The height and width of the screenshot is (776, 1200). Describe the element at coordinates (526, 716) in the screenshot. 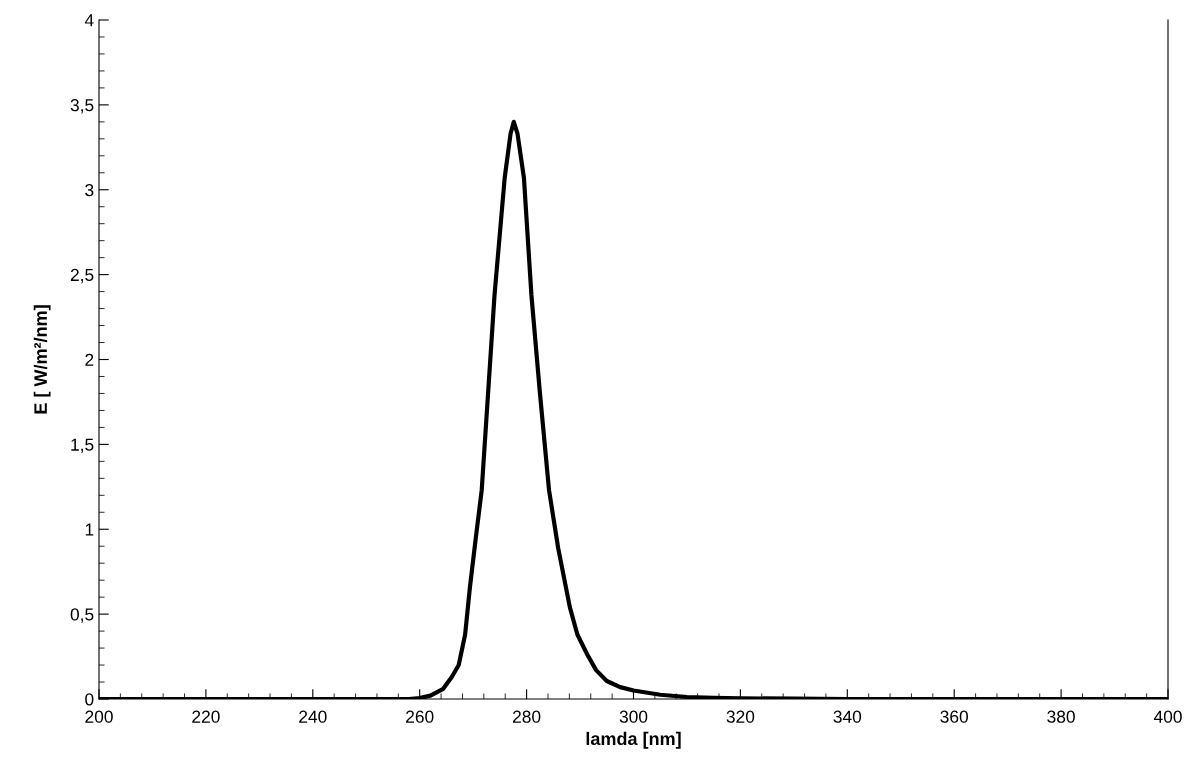

I see `x-tick-label: 280` at that location.